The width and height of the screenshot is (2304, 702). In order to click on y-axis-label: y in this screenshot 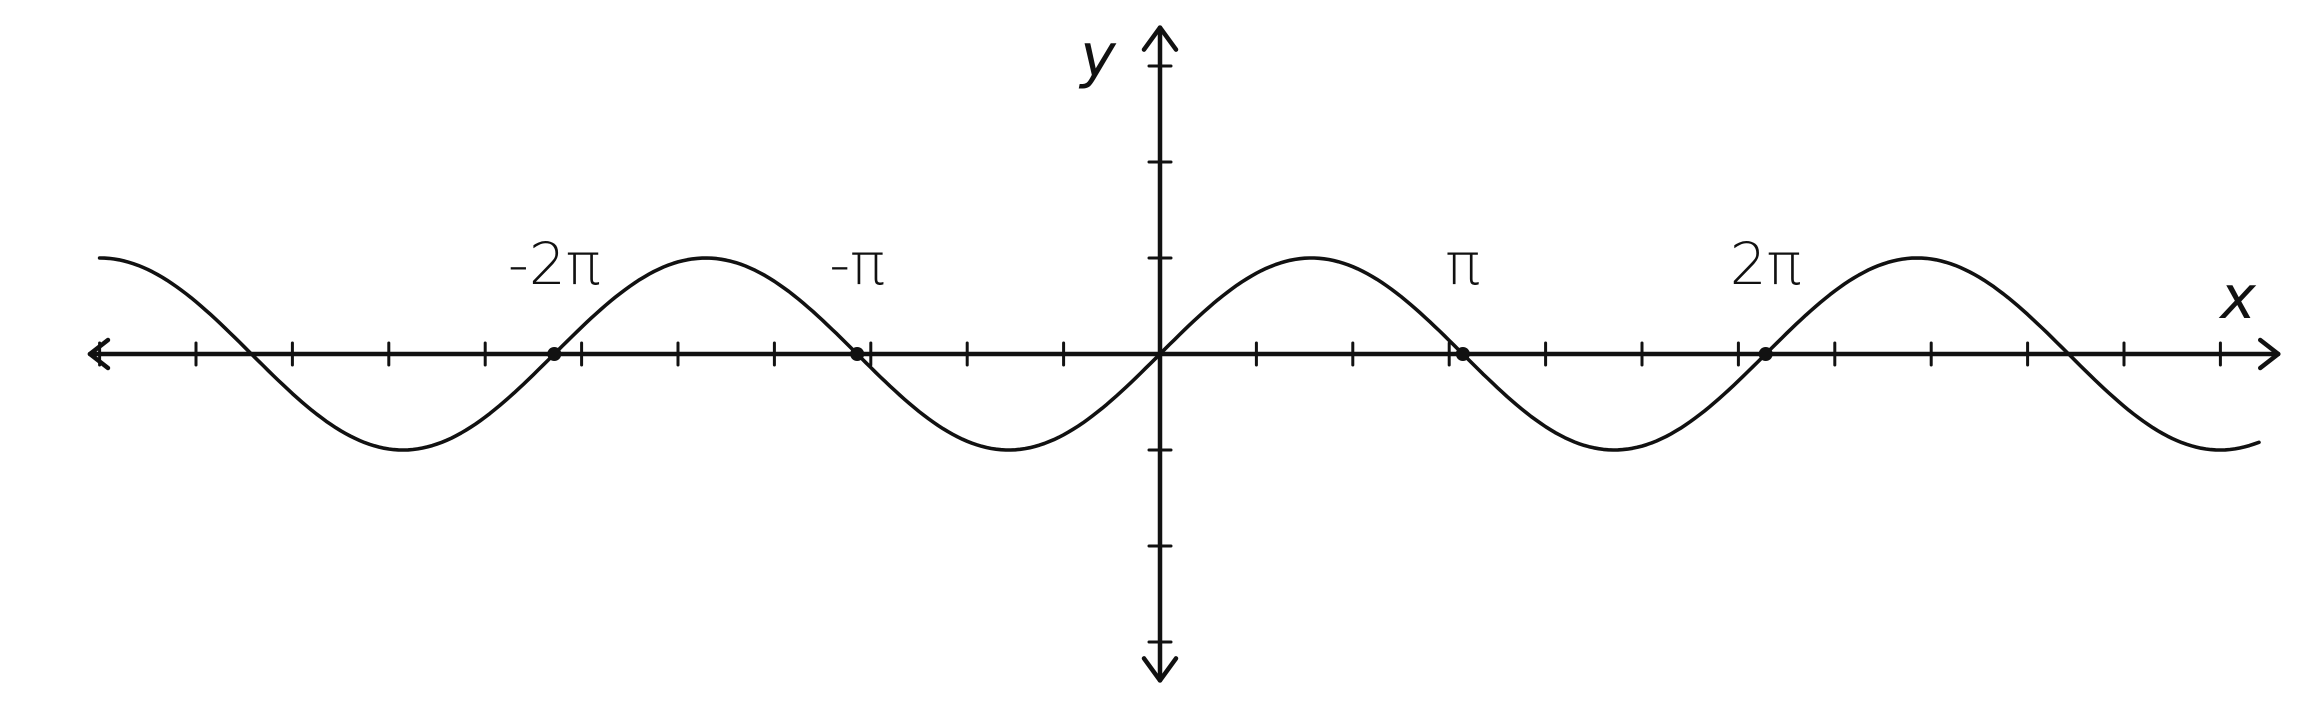, I will do `click(1097, 56)`.